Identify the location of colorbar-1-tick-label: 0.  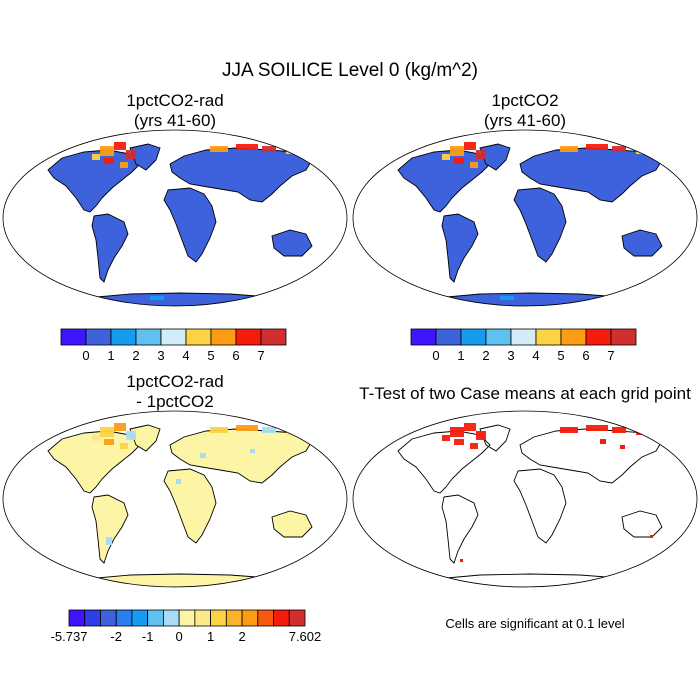
(85, 355).